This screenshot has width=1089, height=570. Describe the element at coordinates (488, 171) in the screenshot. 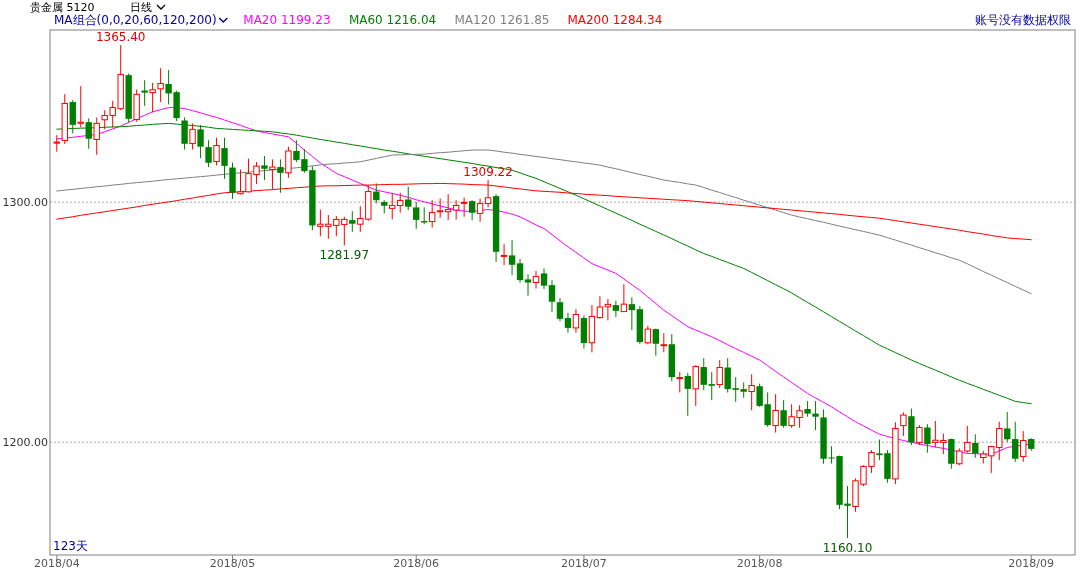

I see `annotation: 1309.22` at that location.